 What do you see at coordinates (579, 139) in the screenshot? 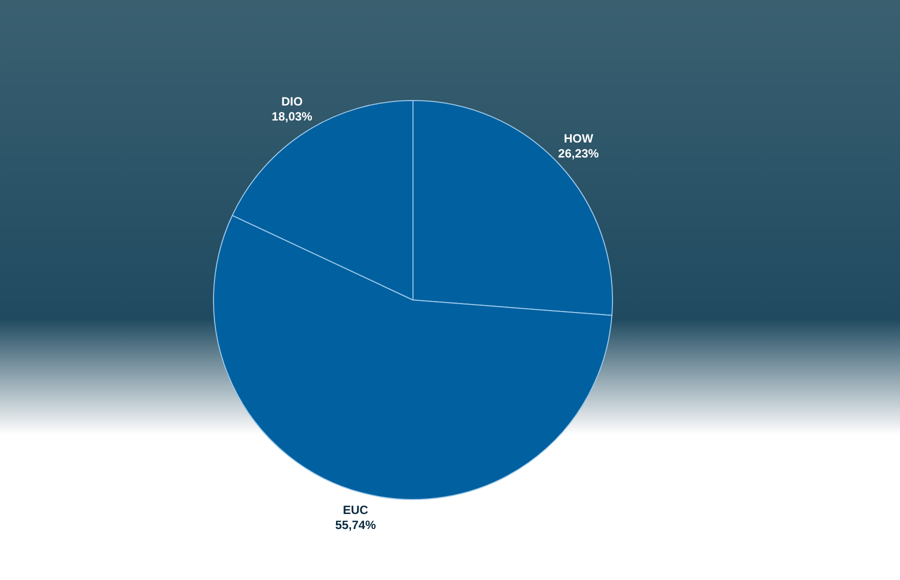
I see `slice-label: HOW` at bounding box center [579, 139].